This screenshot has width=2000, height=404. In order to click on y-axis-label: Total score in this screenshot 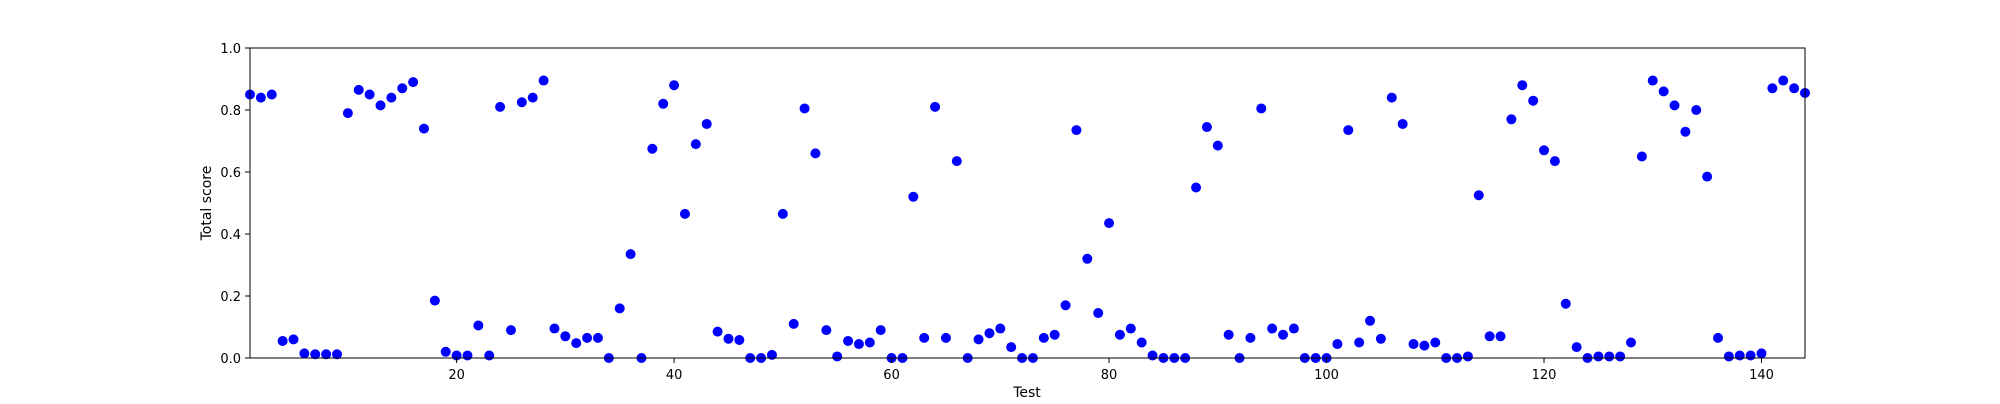, I will do `click(207, 204)`.